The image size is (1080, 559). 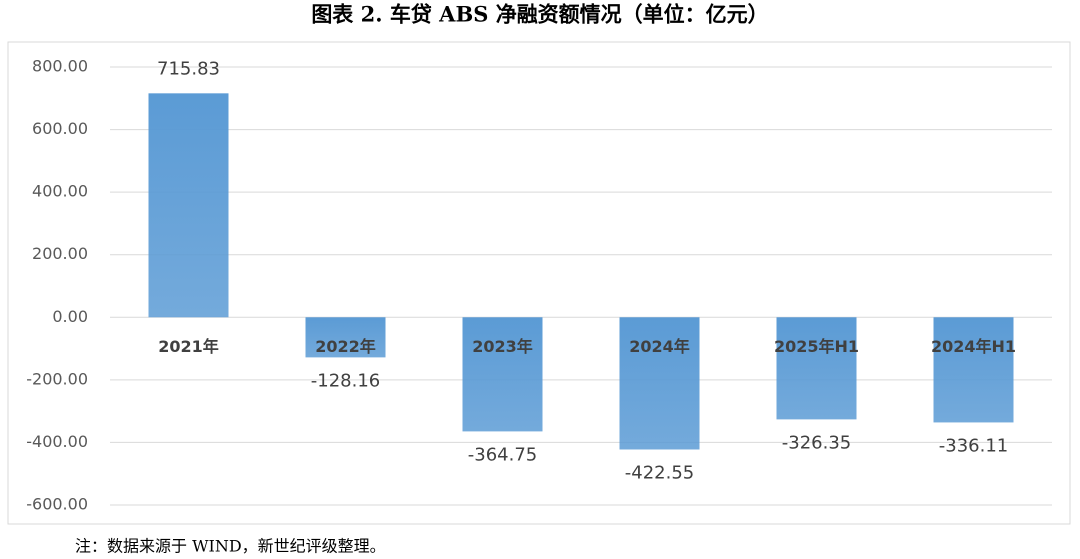 What do you see at coordinates (973, 445) in the screenshot?
I see `value-label: -336.11` at bounding box center [973, 445].